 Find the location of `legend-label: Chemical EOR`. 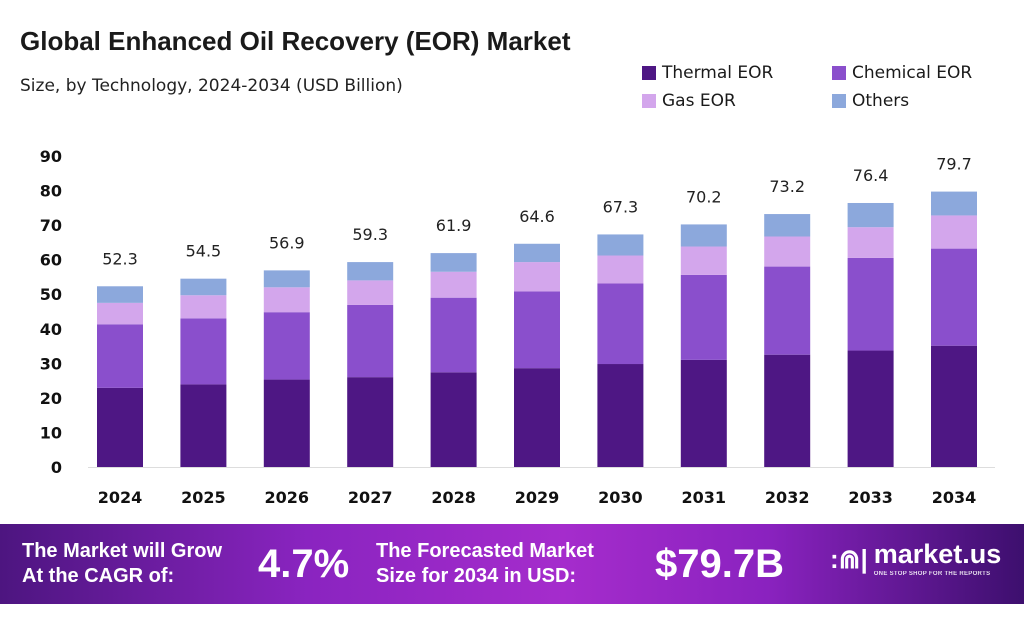

legend-label: Chemical EOR is located at coordinates (912, 73).